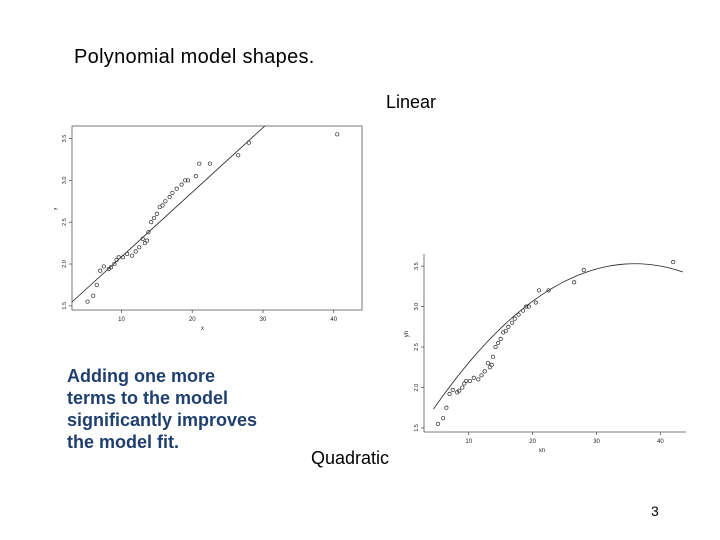 This screenshot has height=540, width=720. I want to click on quadratic-plot: 10 20 30 40 1.5 2.0 2.5 3.0 3.5 xn yn, so click(545, 354).